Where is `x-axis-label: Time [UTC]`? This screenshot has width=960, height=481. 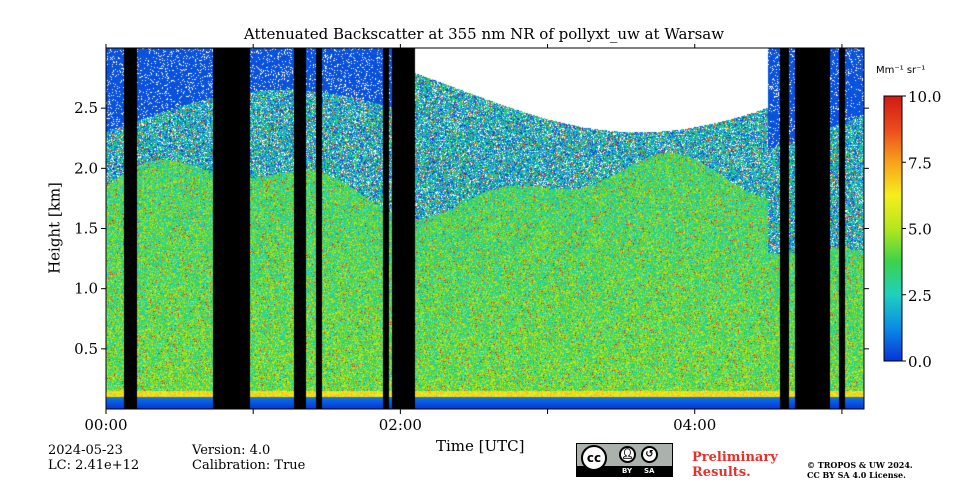 x-axis-label: Time [UTC] is located at coordinates (480, 446).